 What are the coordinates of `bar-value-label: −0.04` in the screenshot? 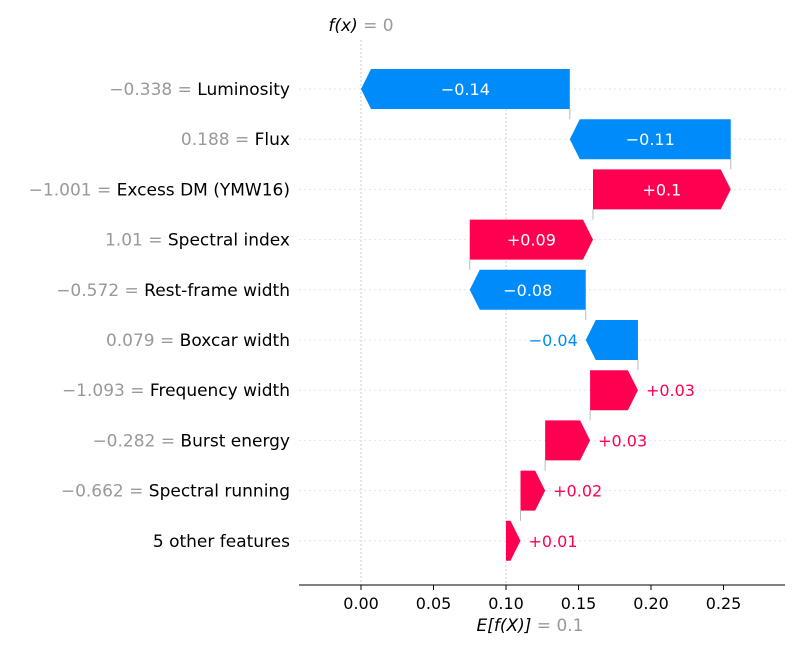 It's located at (553, 340).